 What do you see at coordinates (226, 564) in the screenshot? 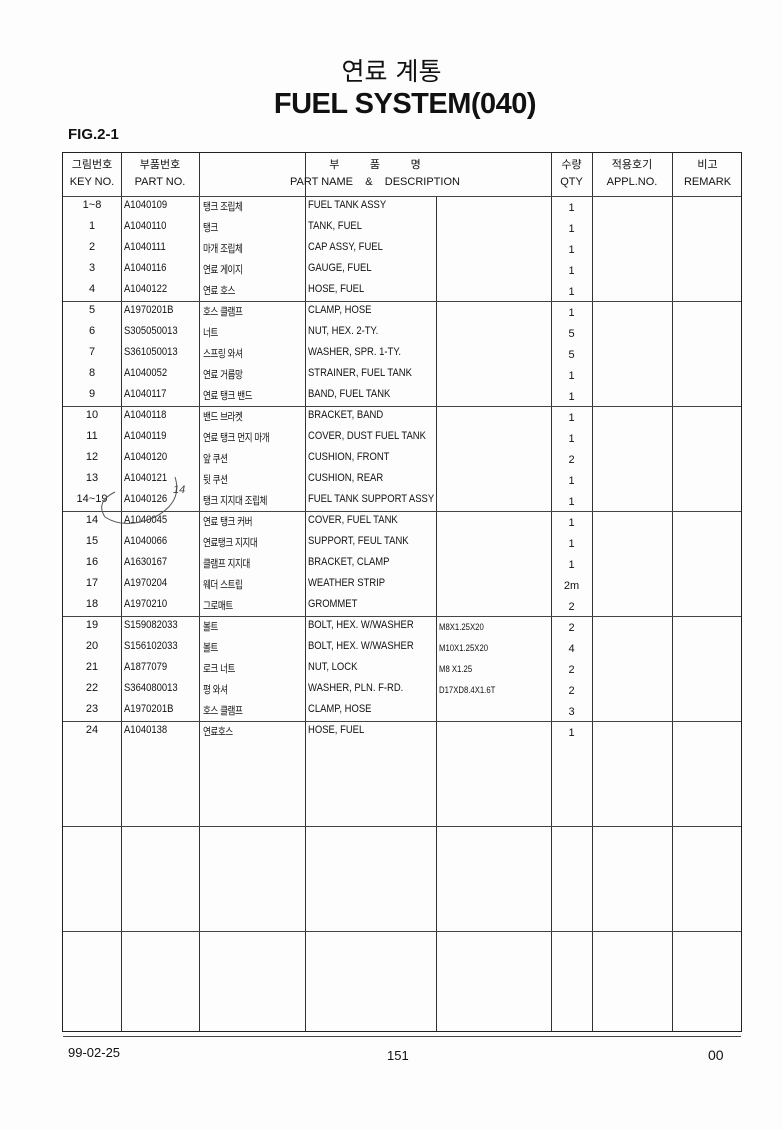
I see `name-korean: 클램프 지지대` at bounding box center [226, 564].